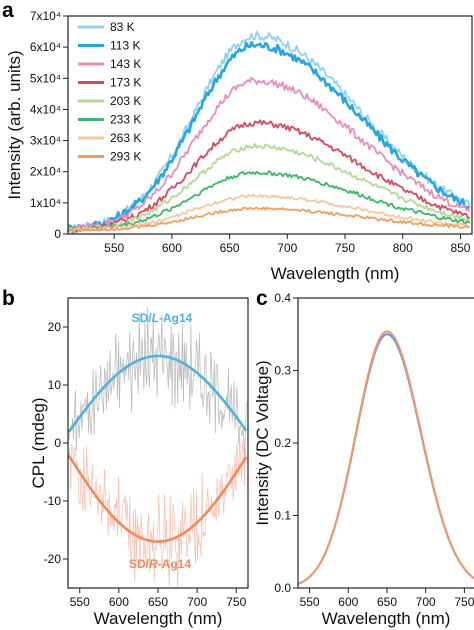  Describe the element at coordinates (125, 120) in the screenshot. I see `legend-label: 233 K` at that location.